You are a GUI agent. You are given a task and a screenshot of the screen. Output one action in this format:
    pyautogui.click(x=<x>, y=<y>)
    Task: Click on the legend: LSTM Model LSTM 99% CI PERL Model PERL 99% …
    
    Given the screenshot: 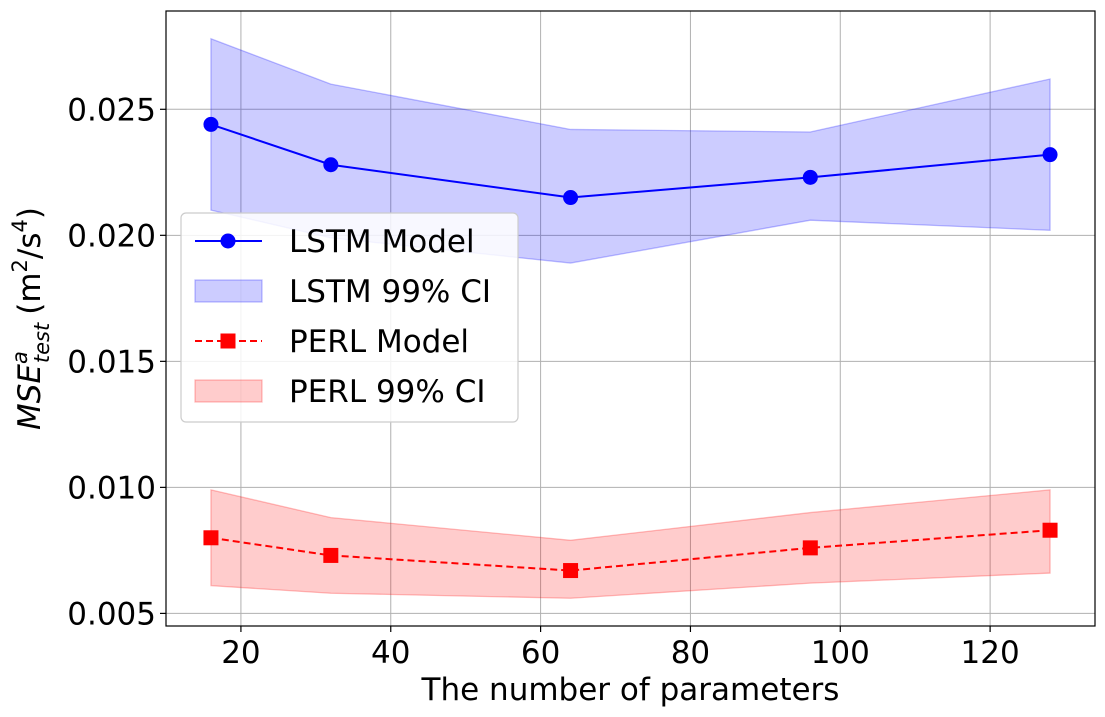 What is the action you would take?
    pyautogui.click(x=349, y=317)
    